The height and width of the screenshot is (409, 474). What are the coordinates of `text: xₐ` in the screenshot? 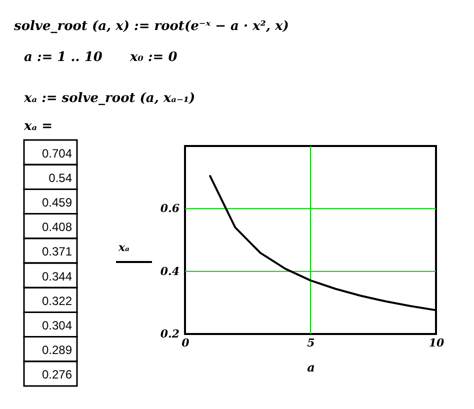 It's located at (123, 247).